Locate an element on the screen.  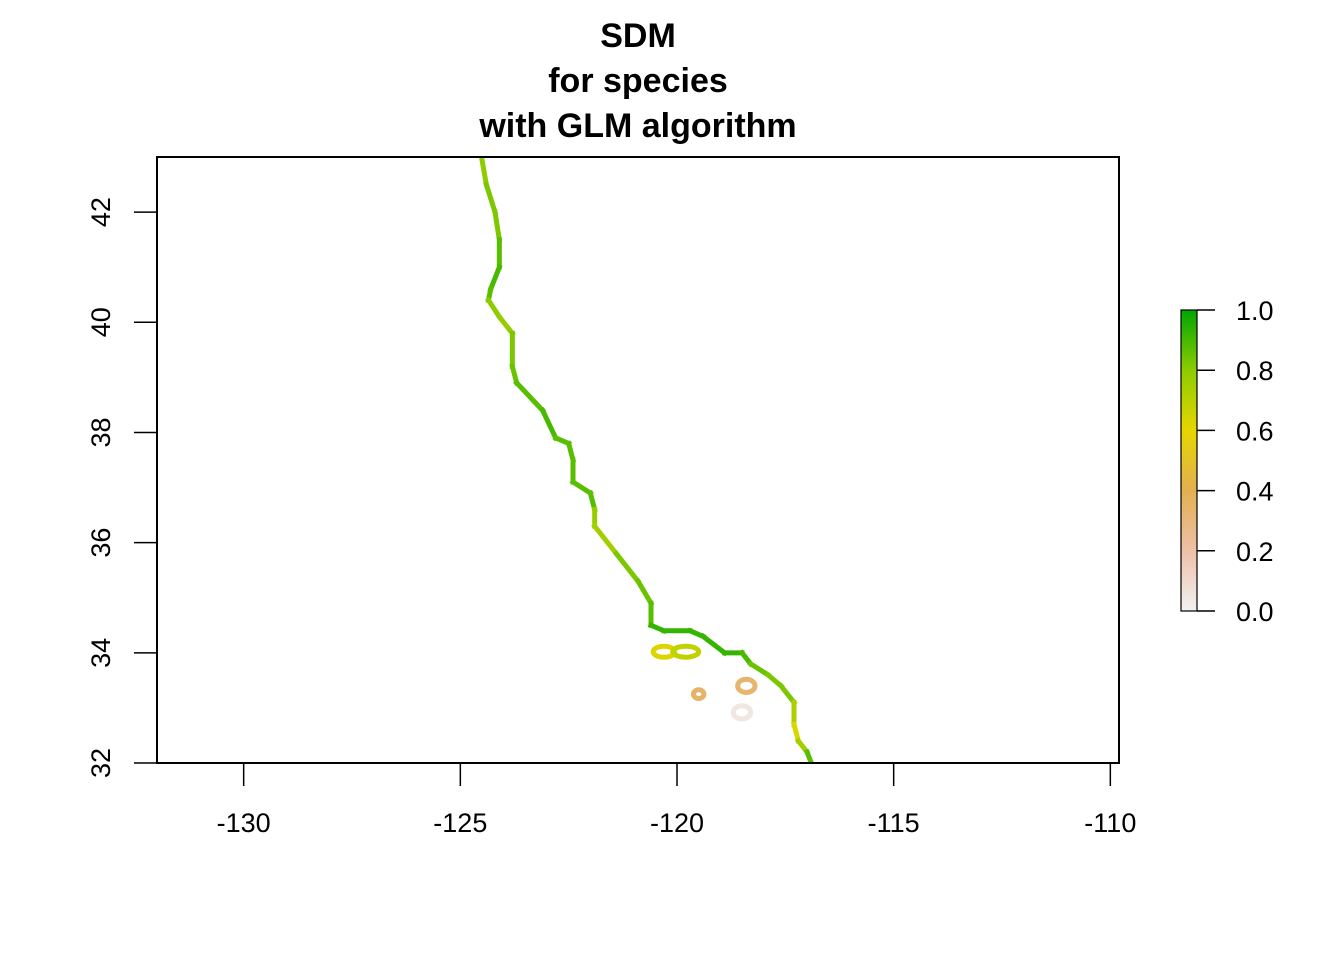
y-tick-label: 36 is located at coordinates (101, 543).